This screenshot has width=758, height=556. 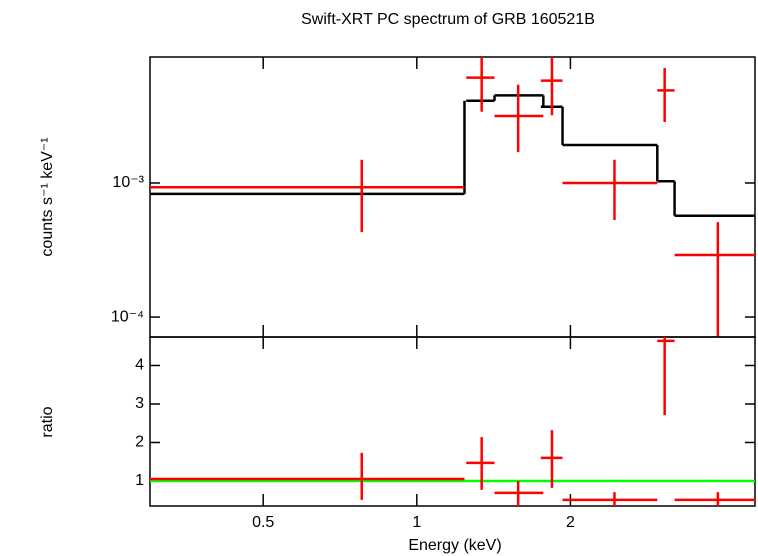 I want to click on y-axis-label: ratio, so click(x=47, y=421).